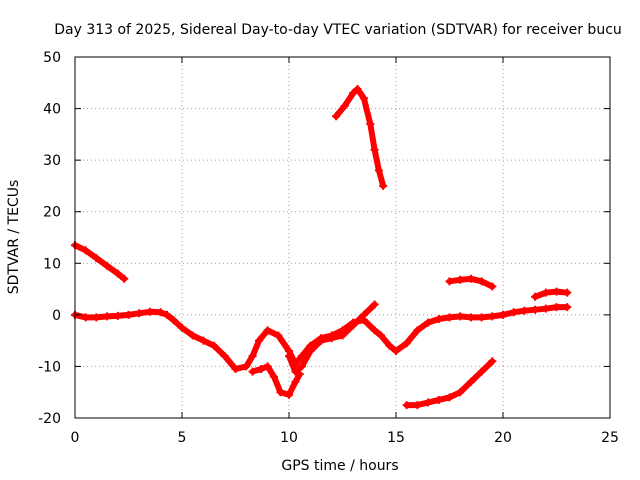  What do you see at coordinates (52, 264) in the screenshot?
I see `y-tick-label: 10` at bounding box center [52, 264].